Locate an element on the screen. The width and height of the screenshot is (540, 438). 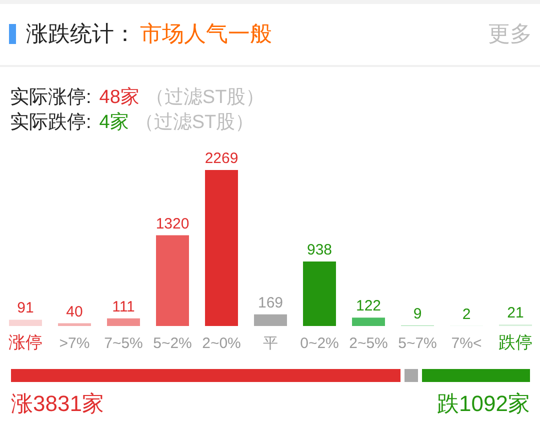
x-tick-label: 2~5% is located at coordinates (368, 343).